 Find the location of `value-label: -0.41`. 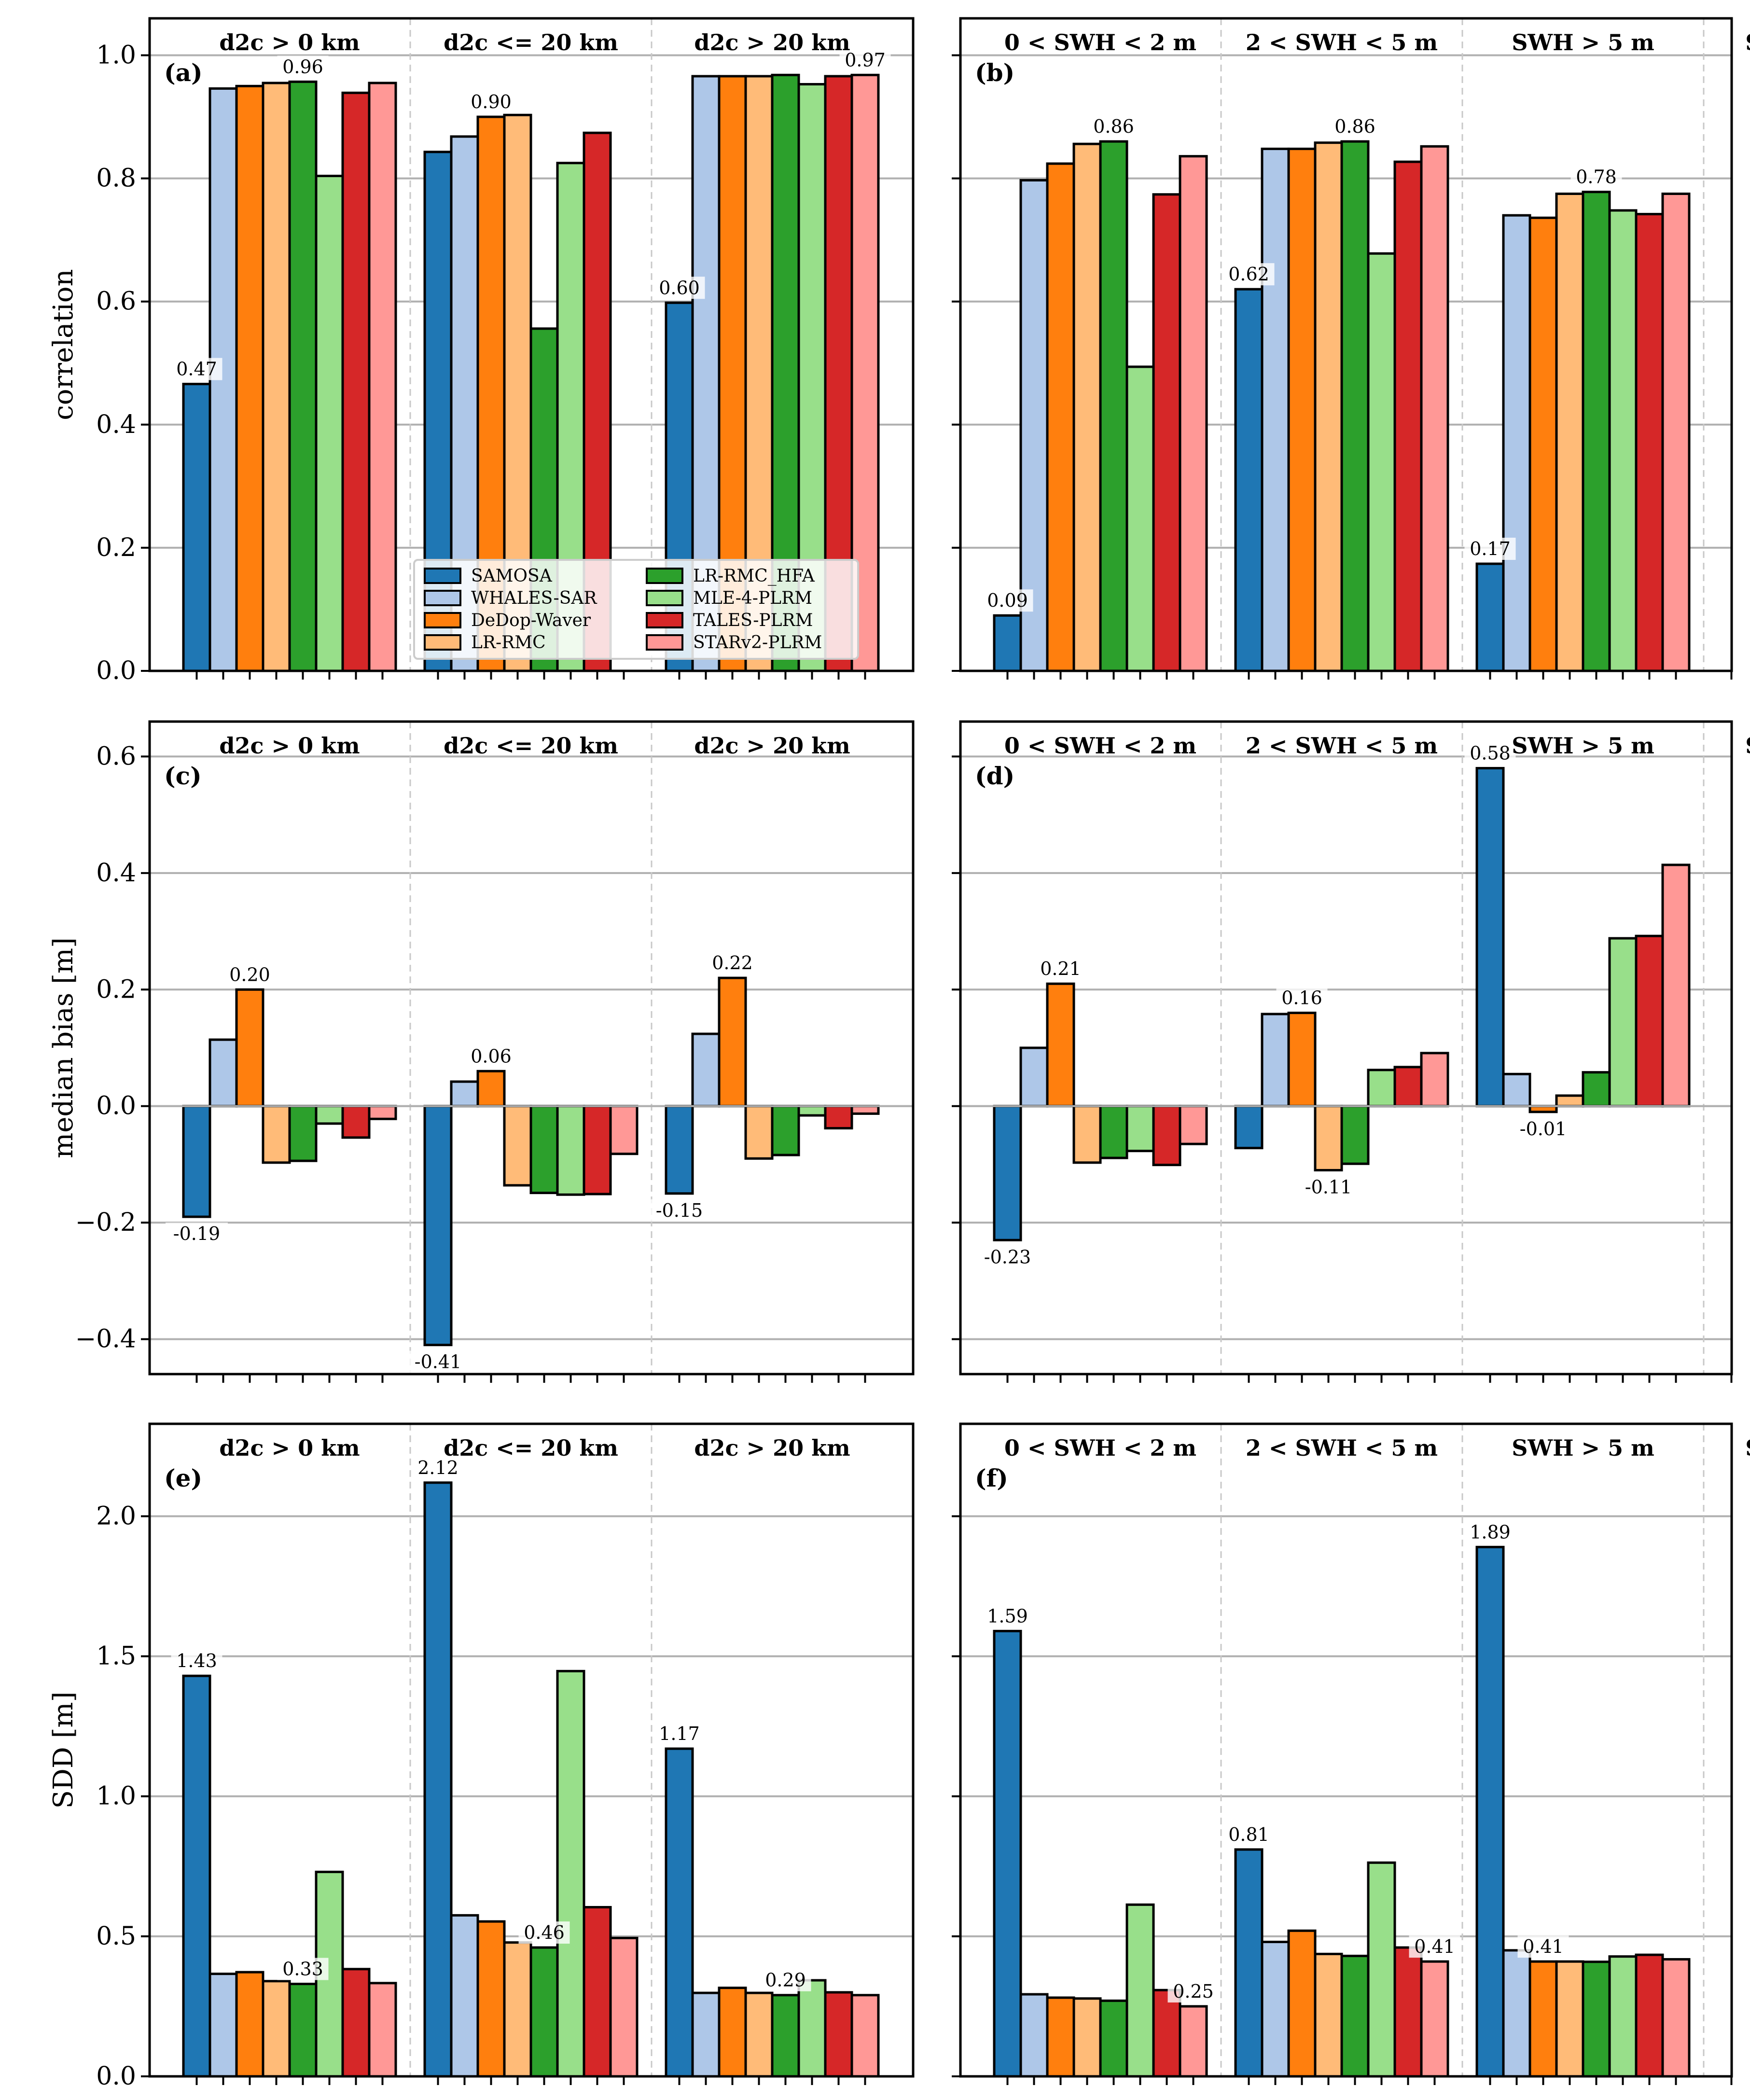

value-label: -0.41 is located at coordinates (438, 1362).